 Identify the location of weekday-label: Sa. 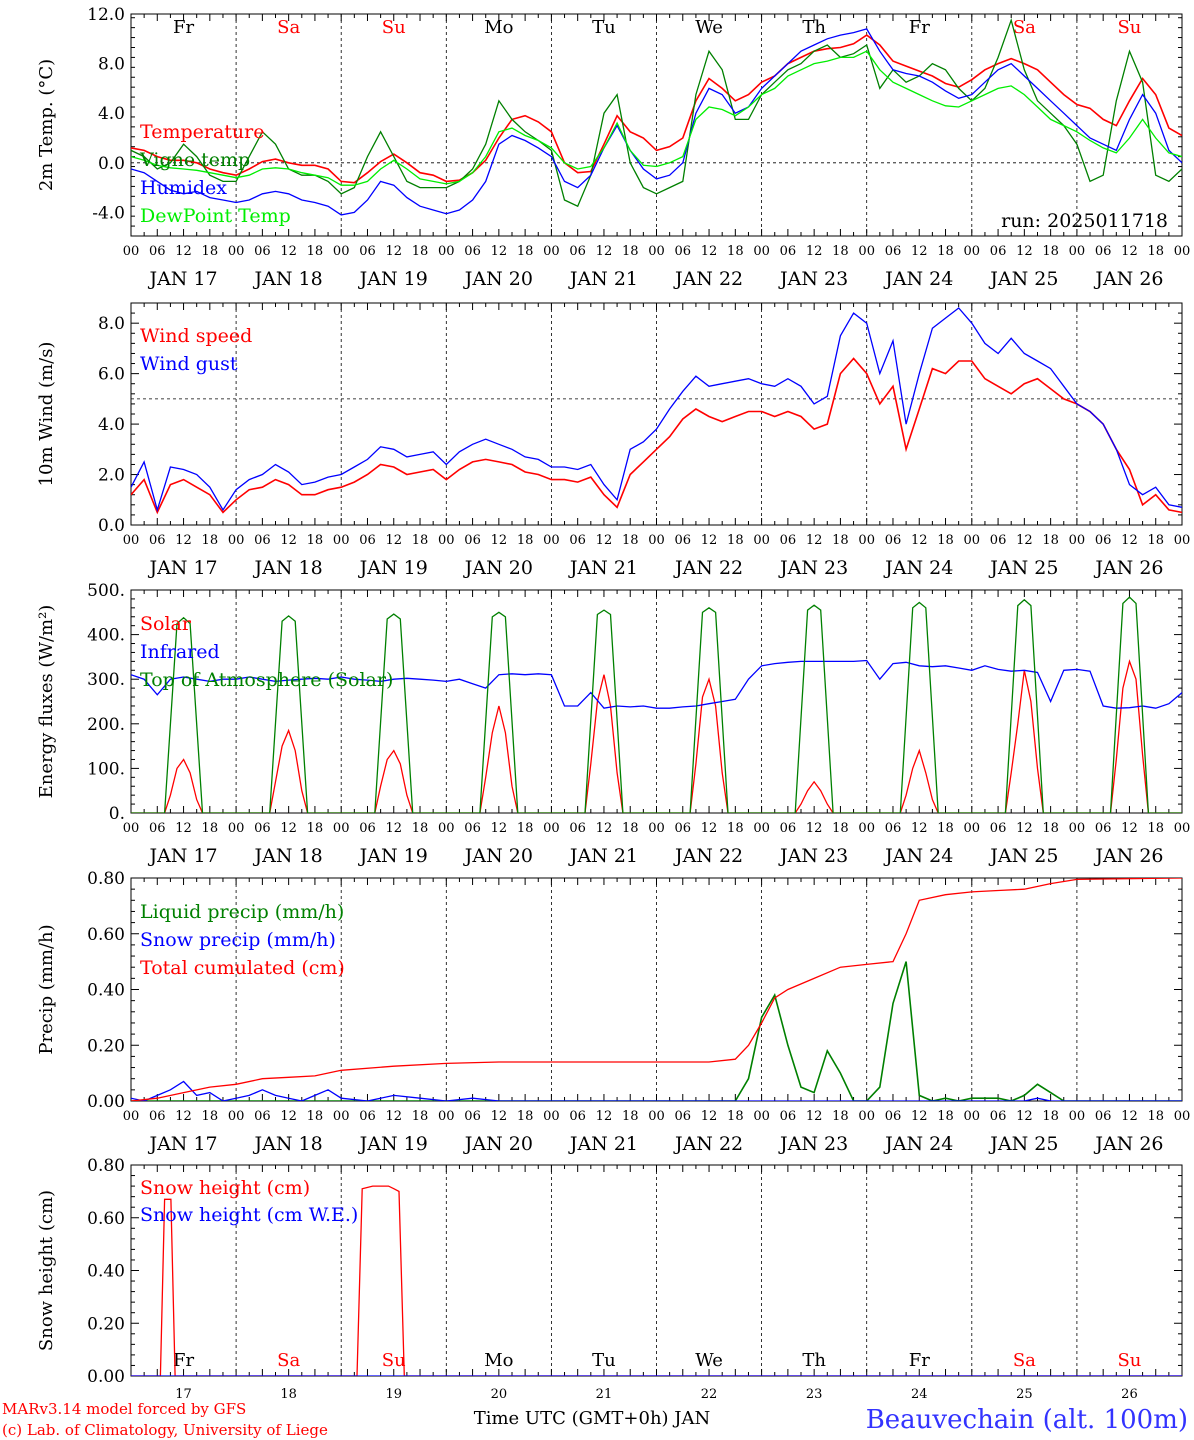
(1024, 1360).